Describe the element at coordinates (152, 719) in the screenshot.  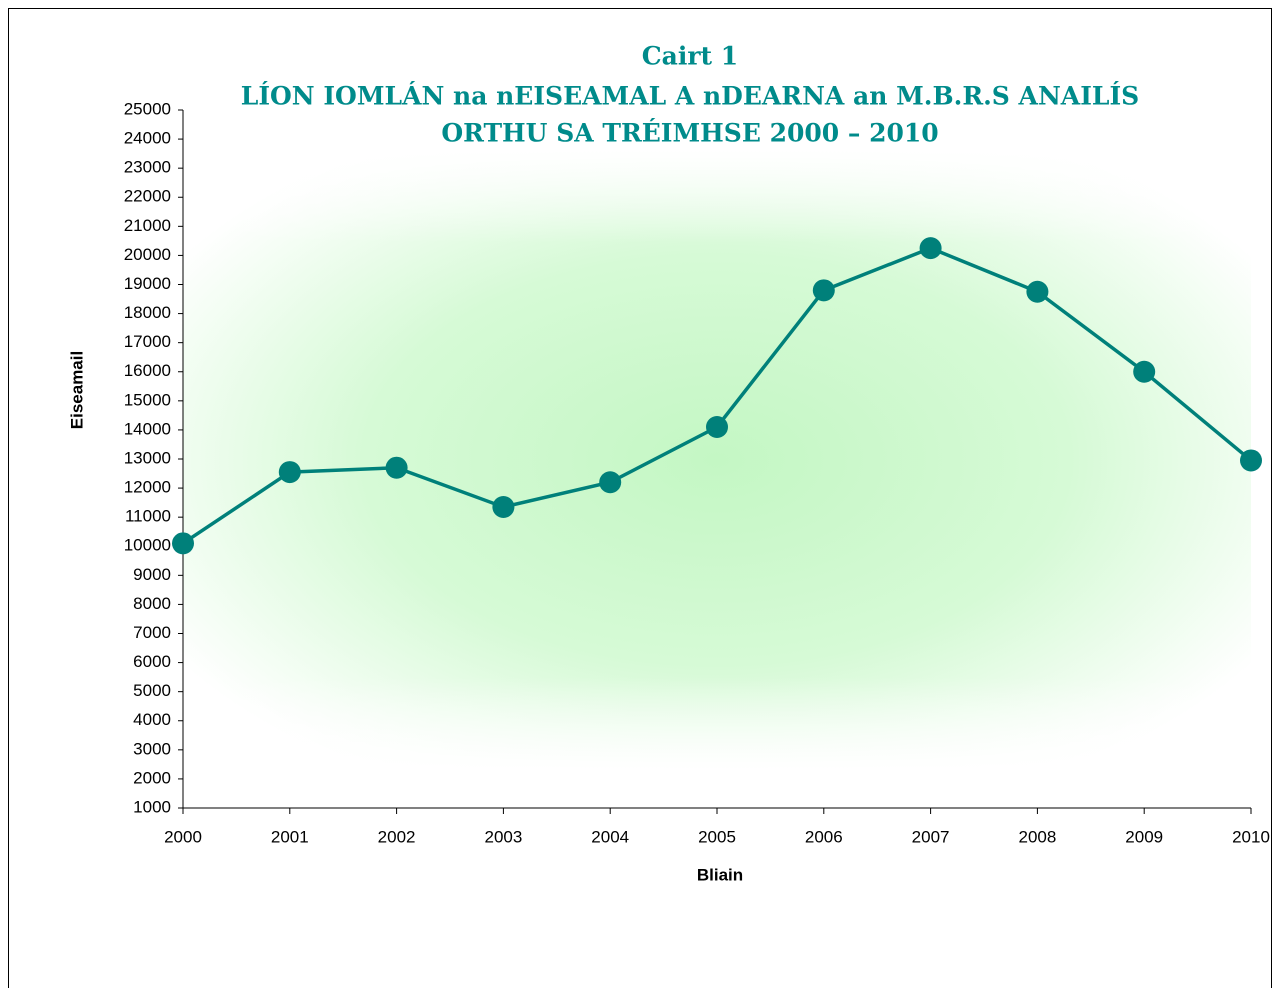
I see `y-tick-label: 4000` at that location.